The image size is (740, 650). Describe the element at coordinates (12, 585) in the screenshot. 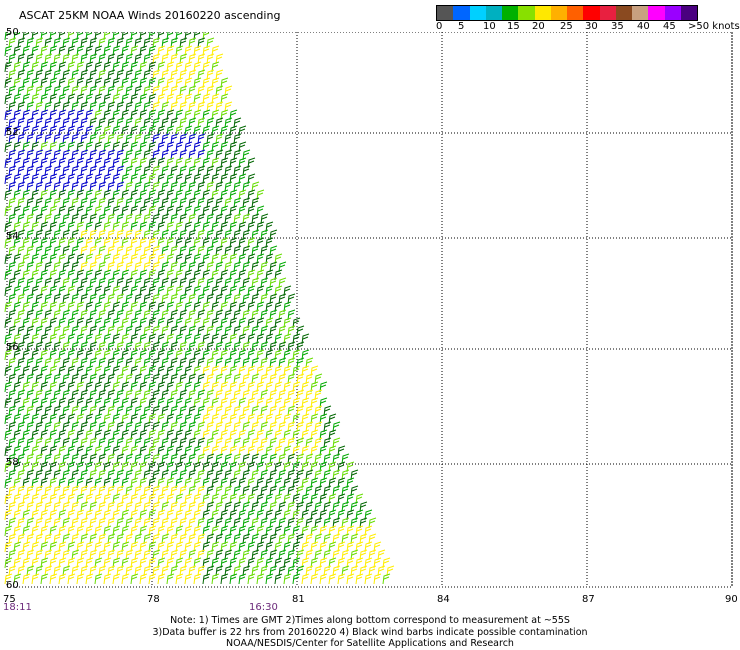

I see `lat-label-60: 60` at that location.